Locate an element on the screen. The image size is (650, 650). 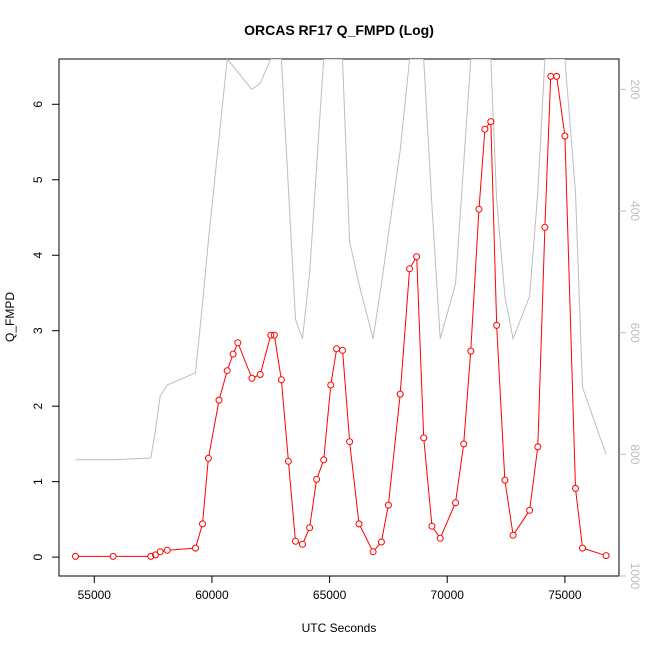
y2-tick-label: 800 is located at coordinates (635, 454).